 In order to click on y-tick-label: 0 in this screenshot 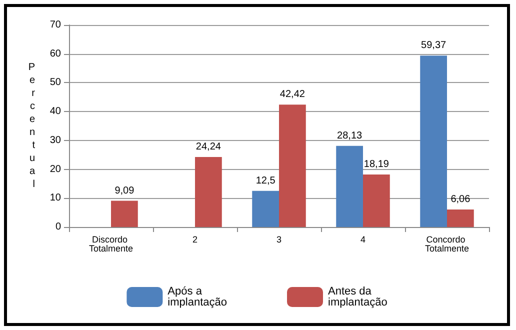, I will do `click(58, 227)`.